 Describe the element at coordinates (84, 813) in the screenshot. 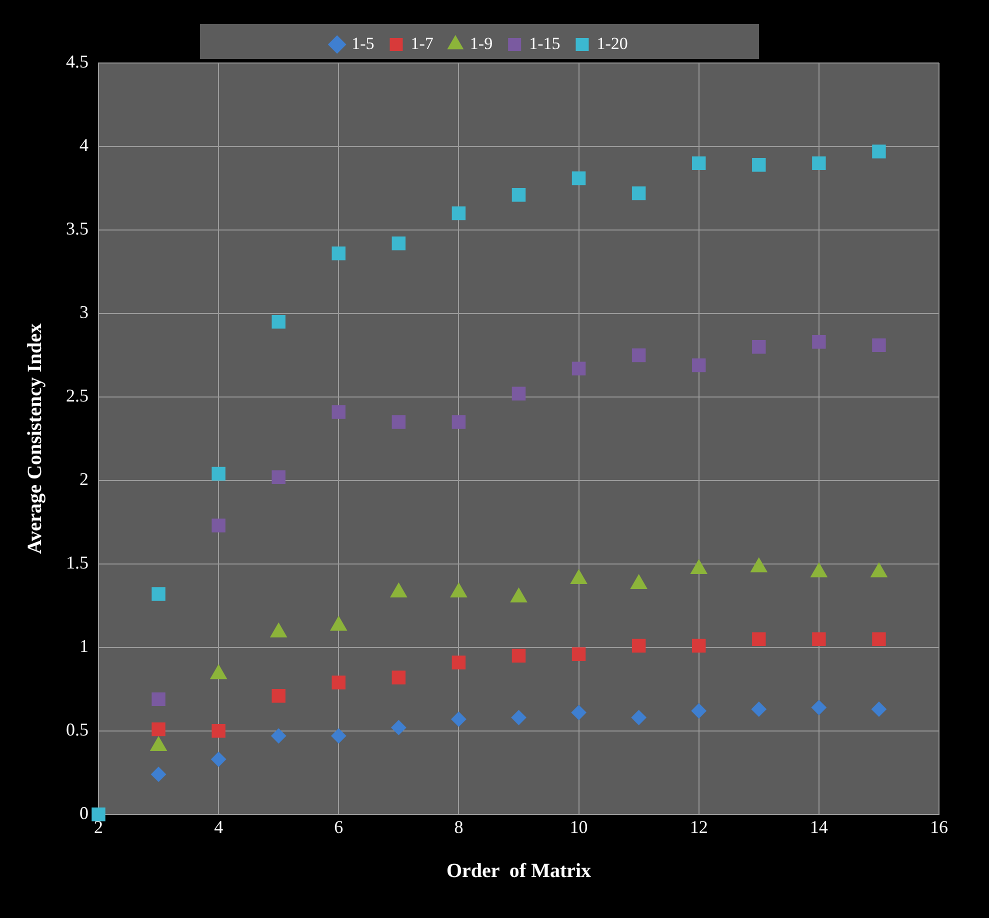

I see `y-tick-label: 0` at that location.